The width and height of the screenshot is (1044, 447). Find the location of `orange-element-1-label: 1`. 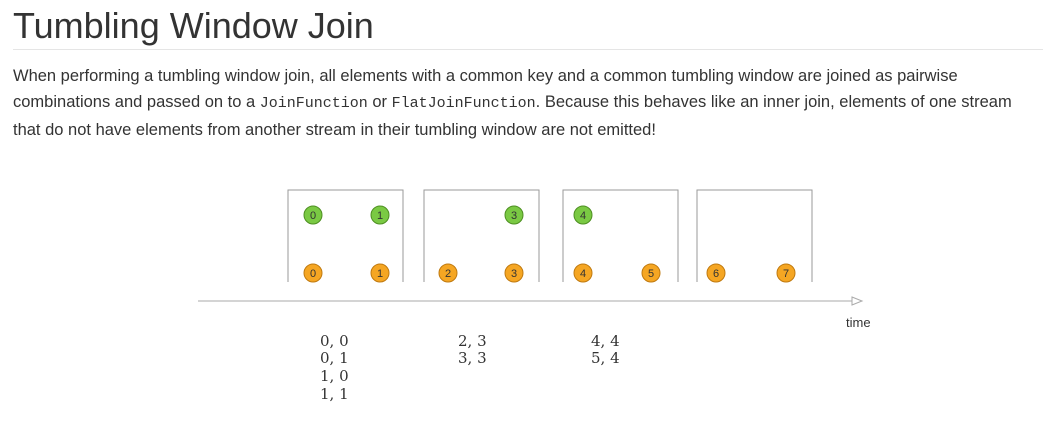

orange-element-1-label: 1 is located at coordinates (380, 274).